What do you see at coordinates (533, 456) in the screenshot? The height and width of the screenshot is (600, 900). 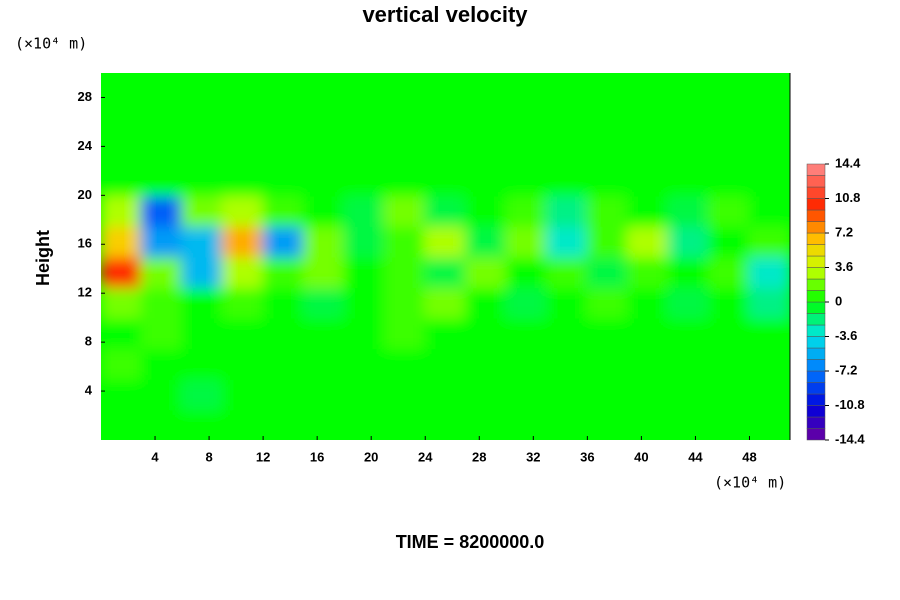 I see `x-tick-label: 32` at bounding box center [533, 456].